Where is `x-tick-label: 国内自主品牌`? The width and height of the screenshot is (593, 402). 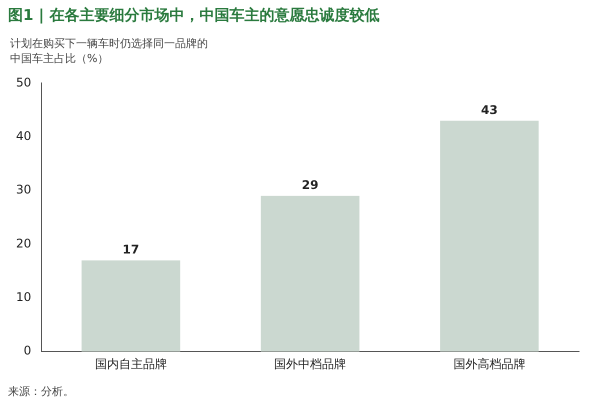 x-tick-label: 国内自主品牌 is located at coordinates (130, 363).